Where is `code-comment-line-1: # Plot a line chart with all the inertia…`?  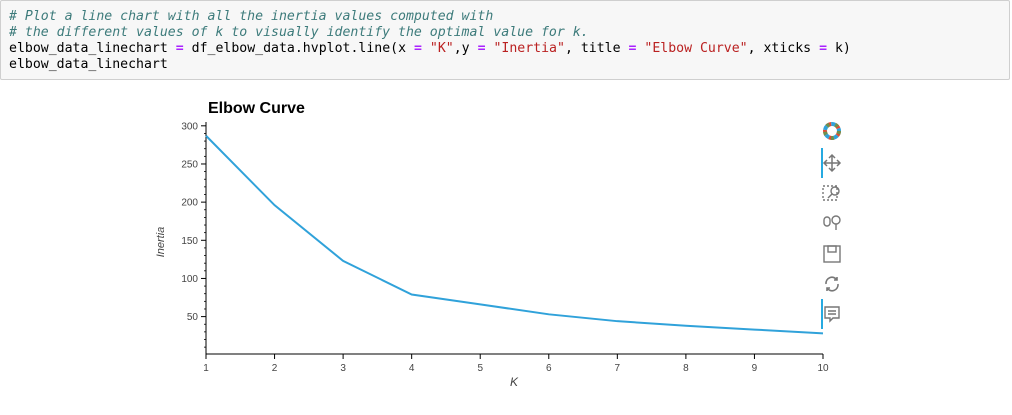
code-comment-line-1: # Plot a line chart with all the inertia… is located at coordinates (251, 16).